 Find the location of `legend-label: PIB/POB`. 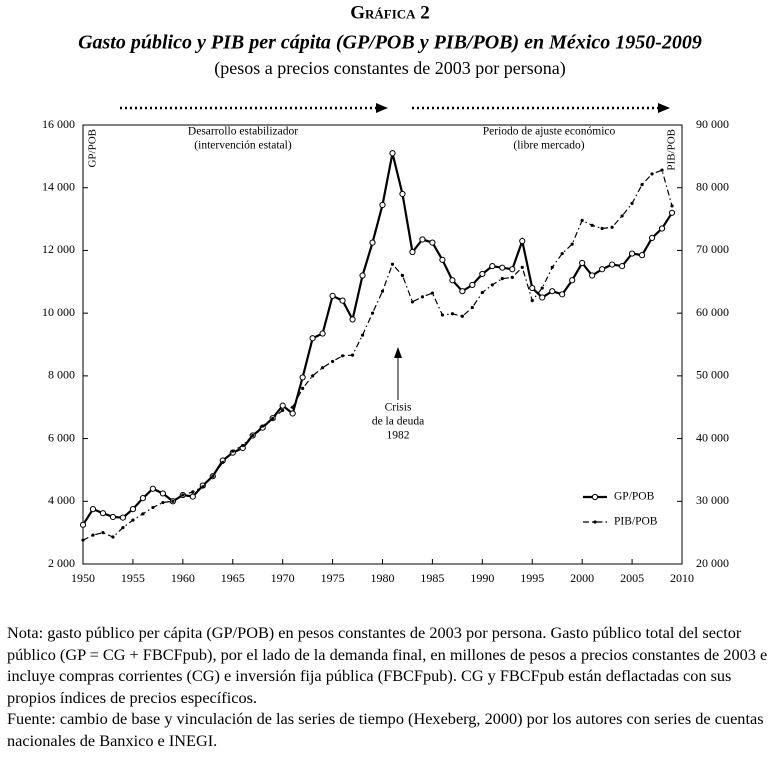

legend-label: PIB/POB is located at coordinates (636, 522).